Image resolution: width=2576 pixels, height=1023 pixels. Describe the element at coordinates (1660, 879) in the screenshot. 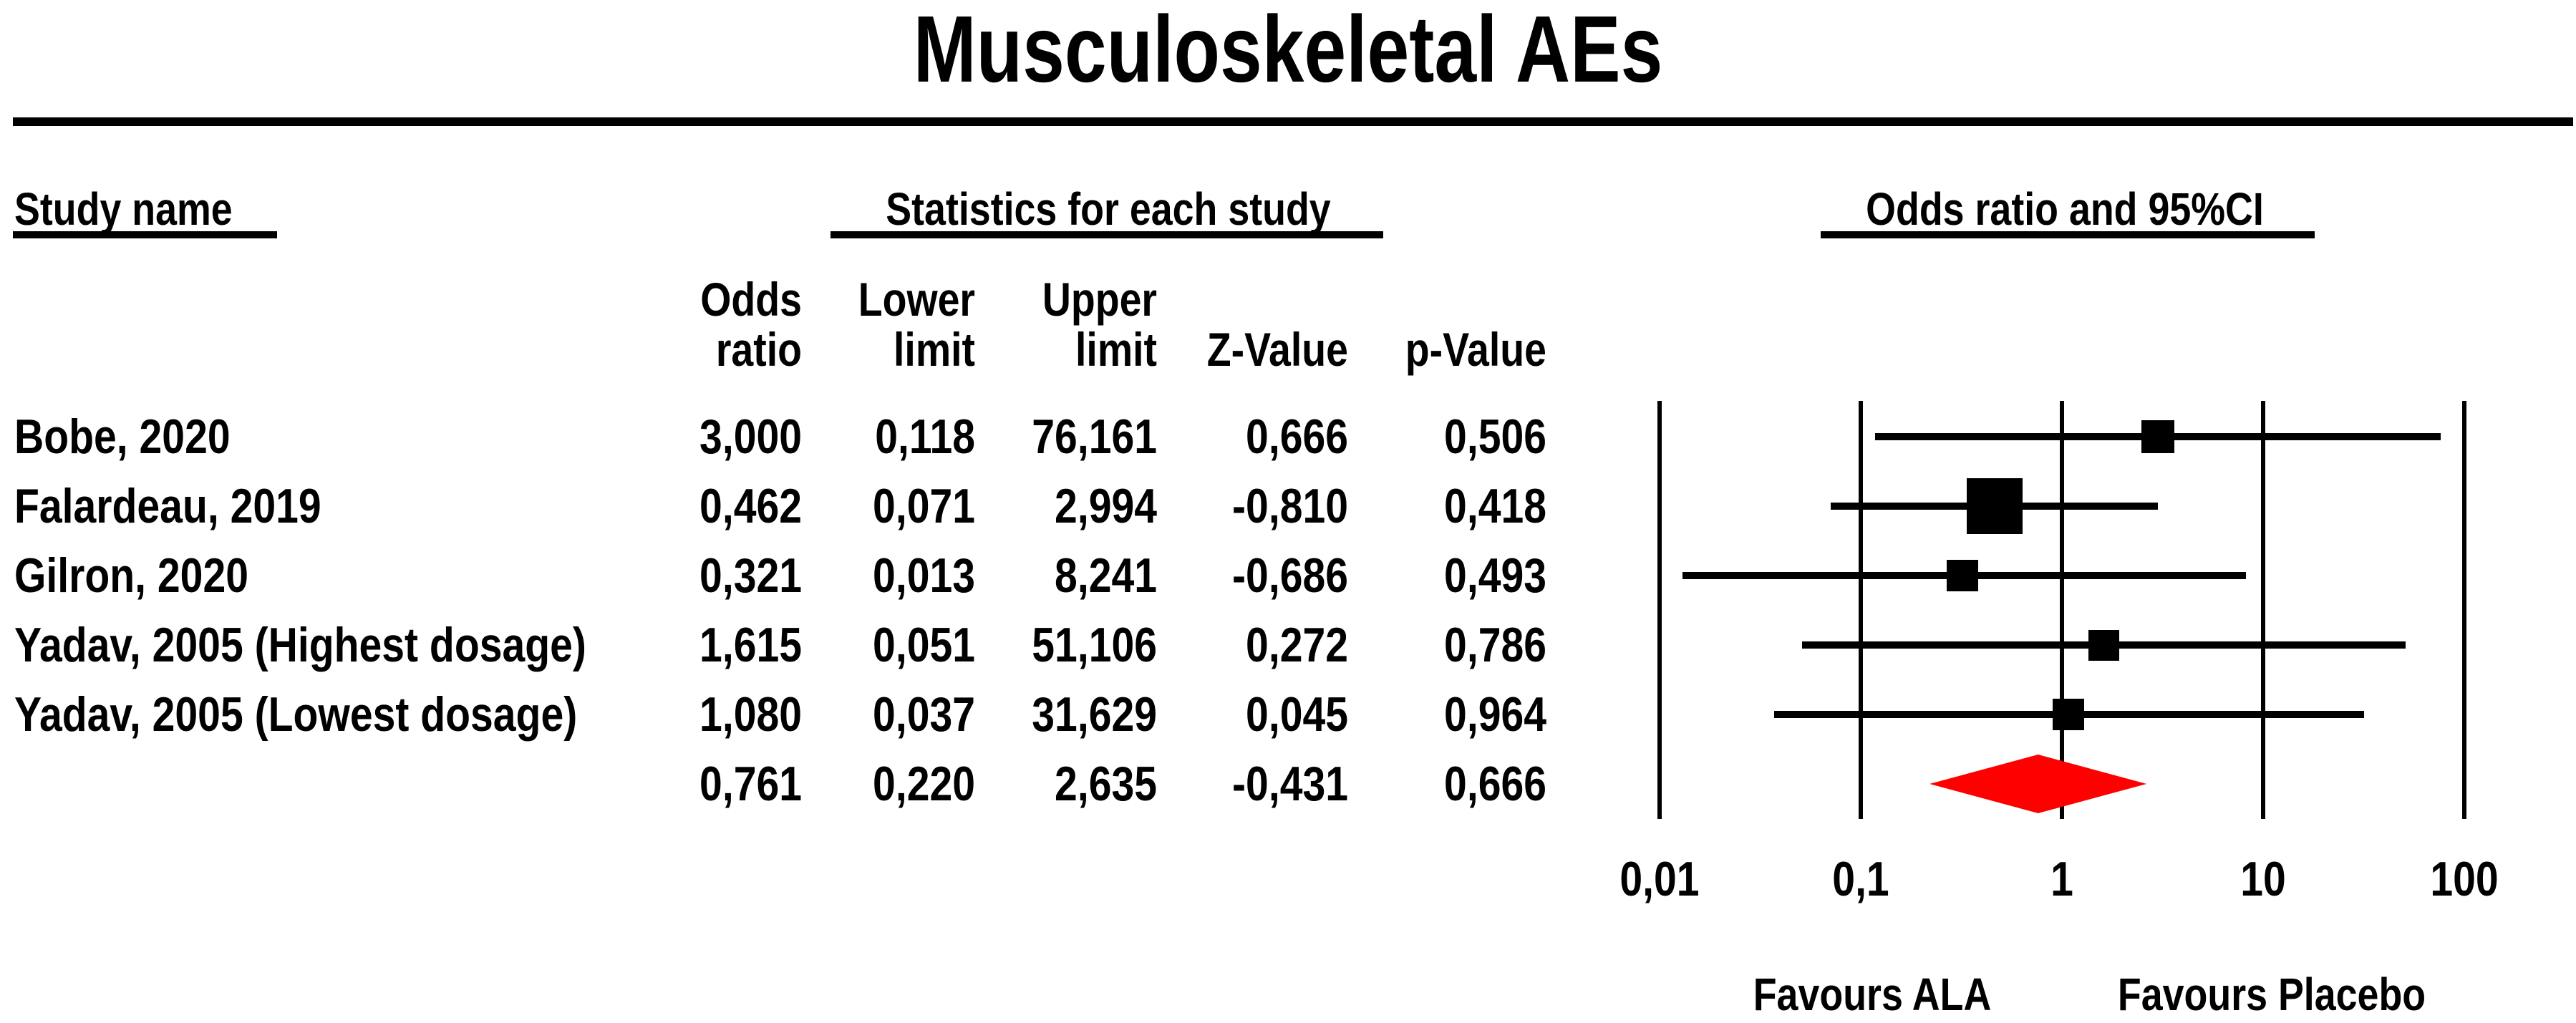

I see `tick-label-0,01: 0,01` at that location.